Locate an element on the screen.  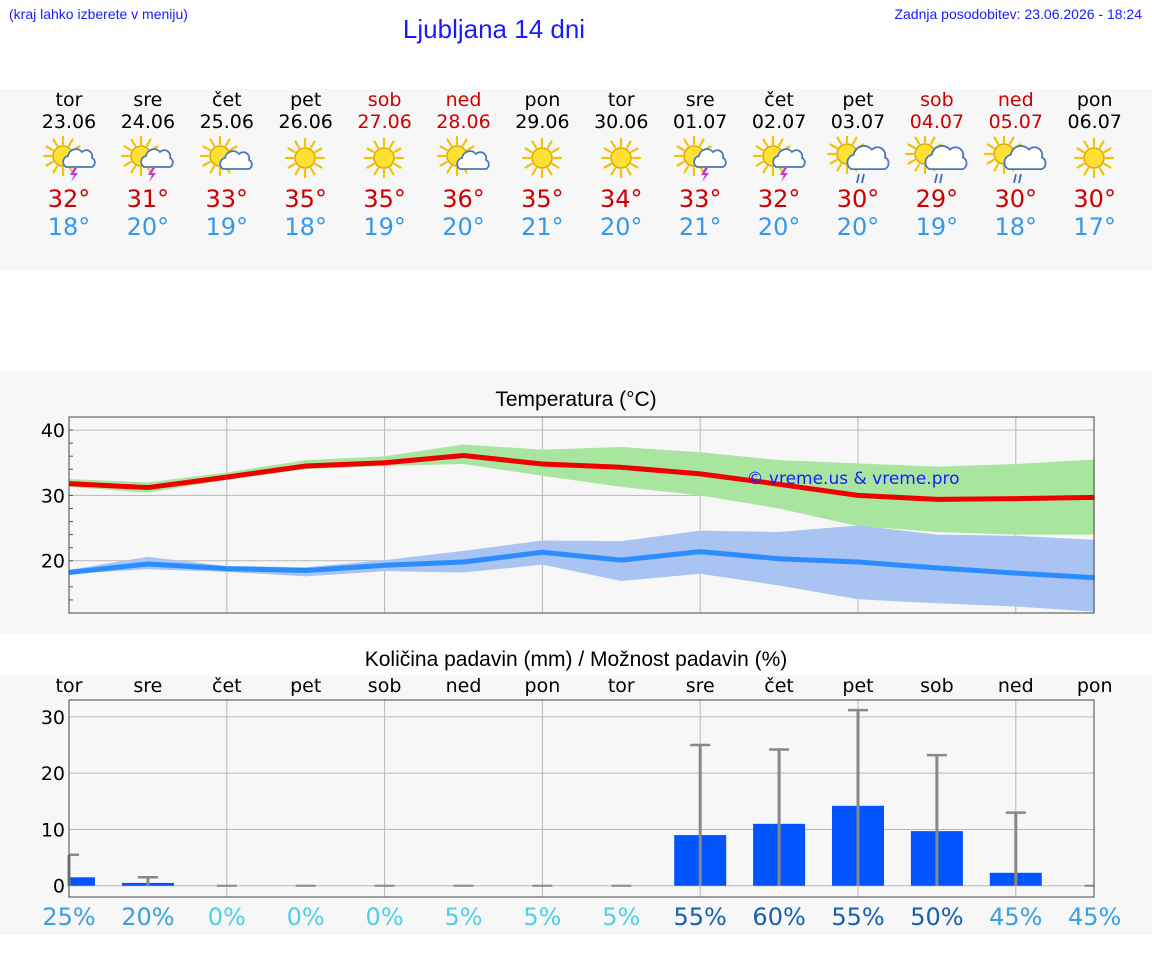
max-temp: 33° is located at coordinates (700, 199).